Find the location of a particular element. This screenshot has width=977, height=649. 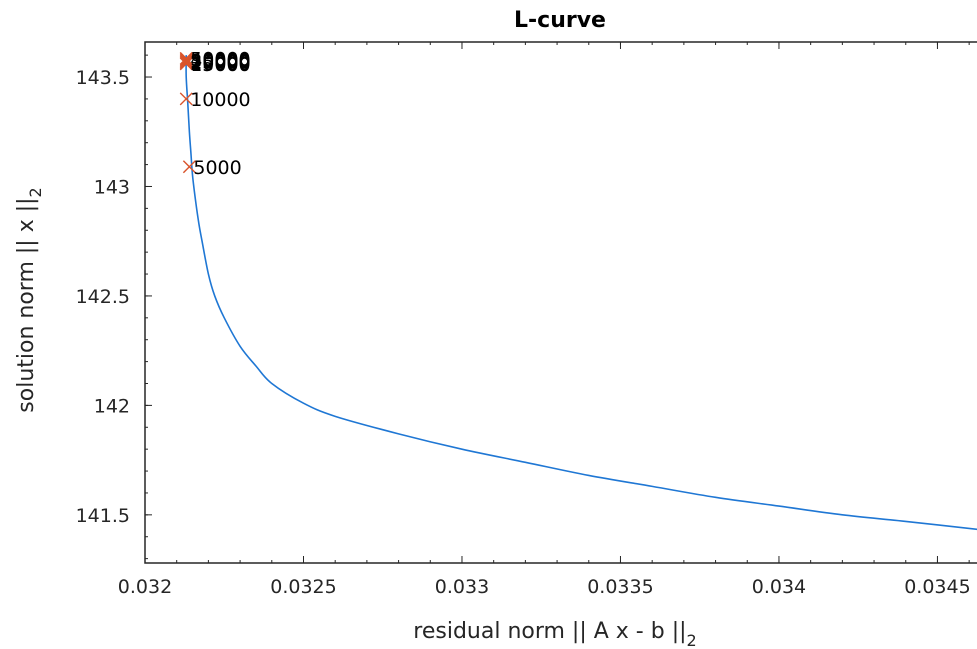

marker: 30000 is located at coordinates (215, 62).